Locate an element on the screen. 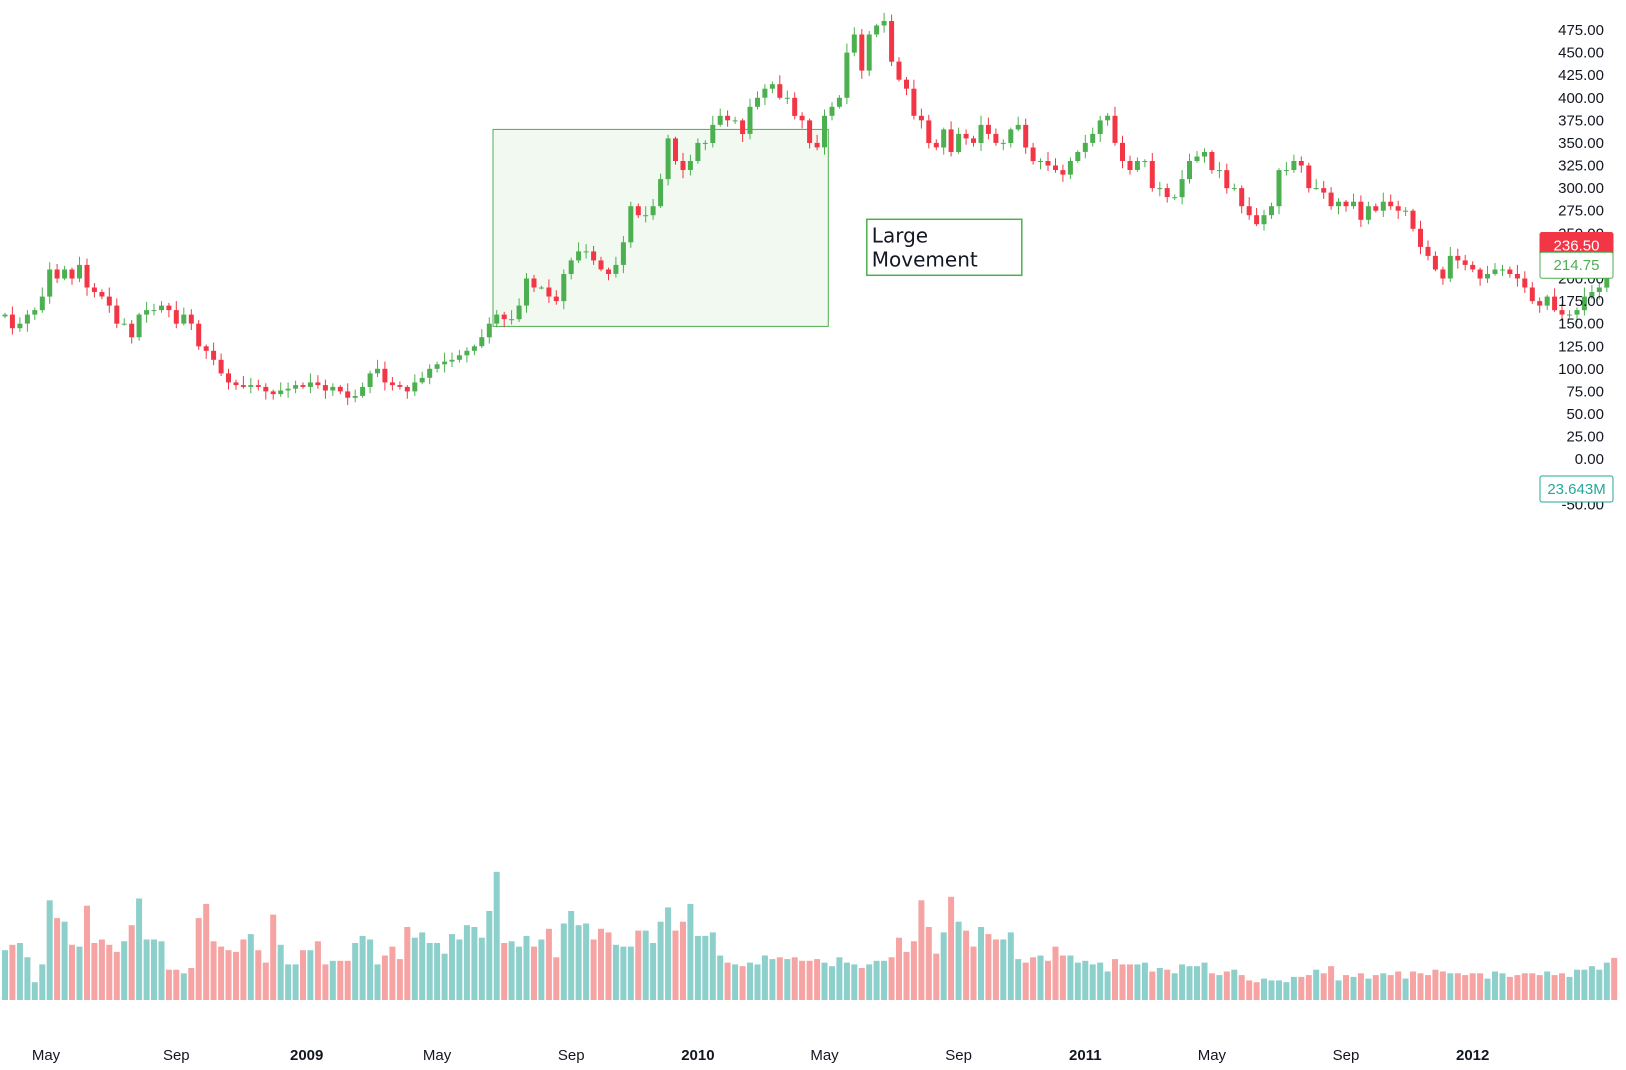  highlight-layer is located at coordinates (757, 227).